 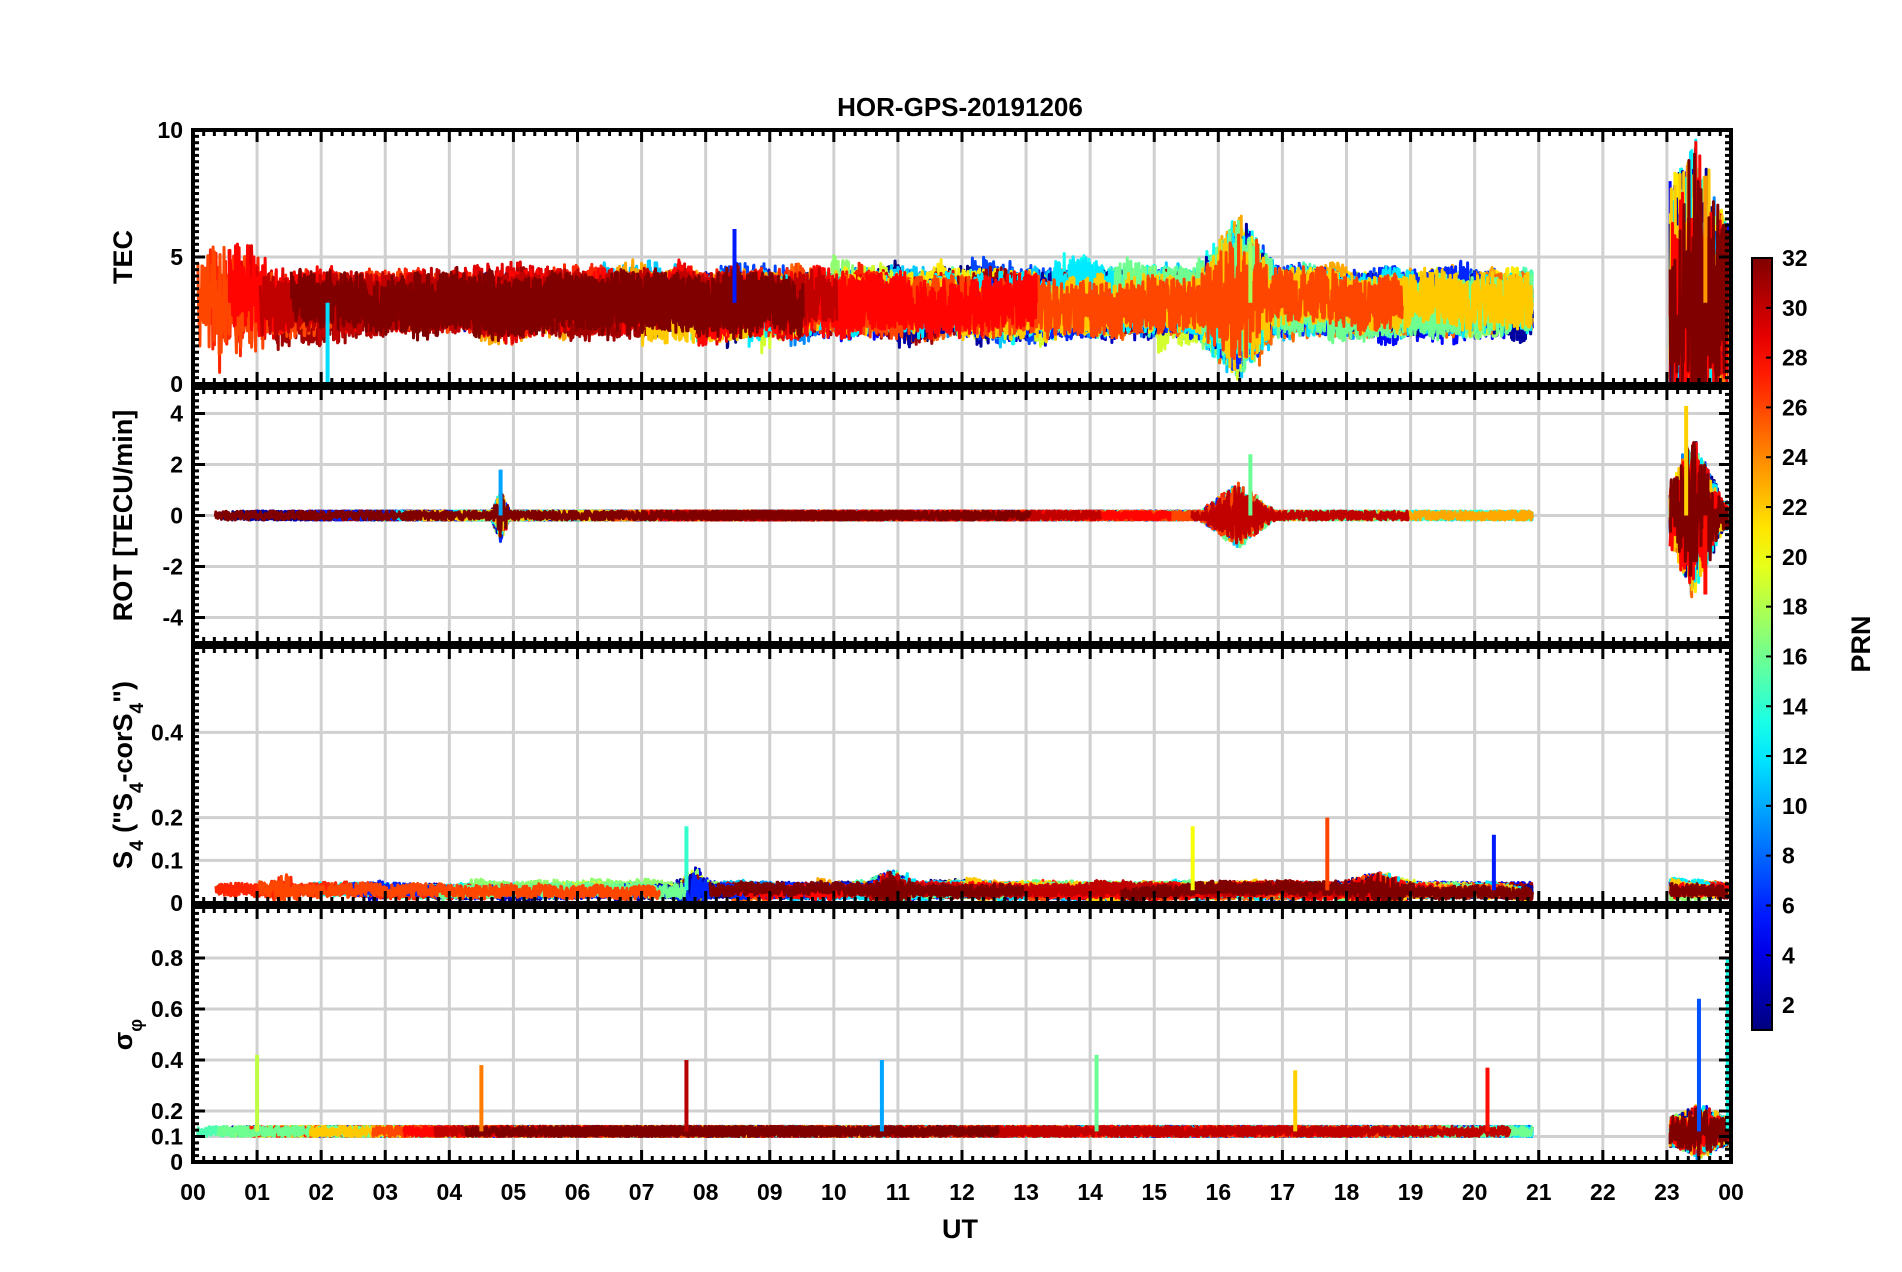 I want to click on x-tick-label: 22, so click(x=1603, y=1192).